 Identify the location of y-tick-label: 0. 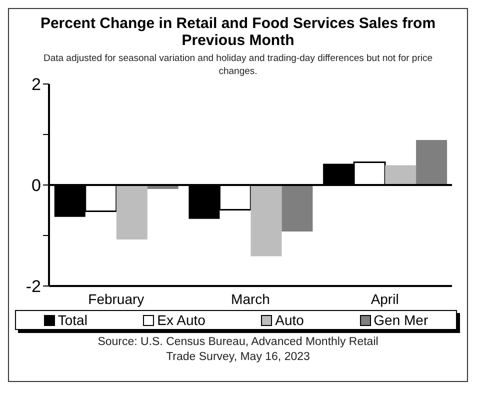
(36, 186).